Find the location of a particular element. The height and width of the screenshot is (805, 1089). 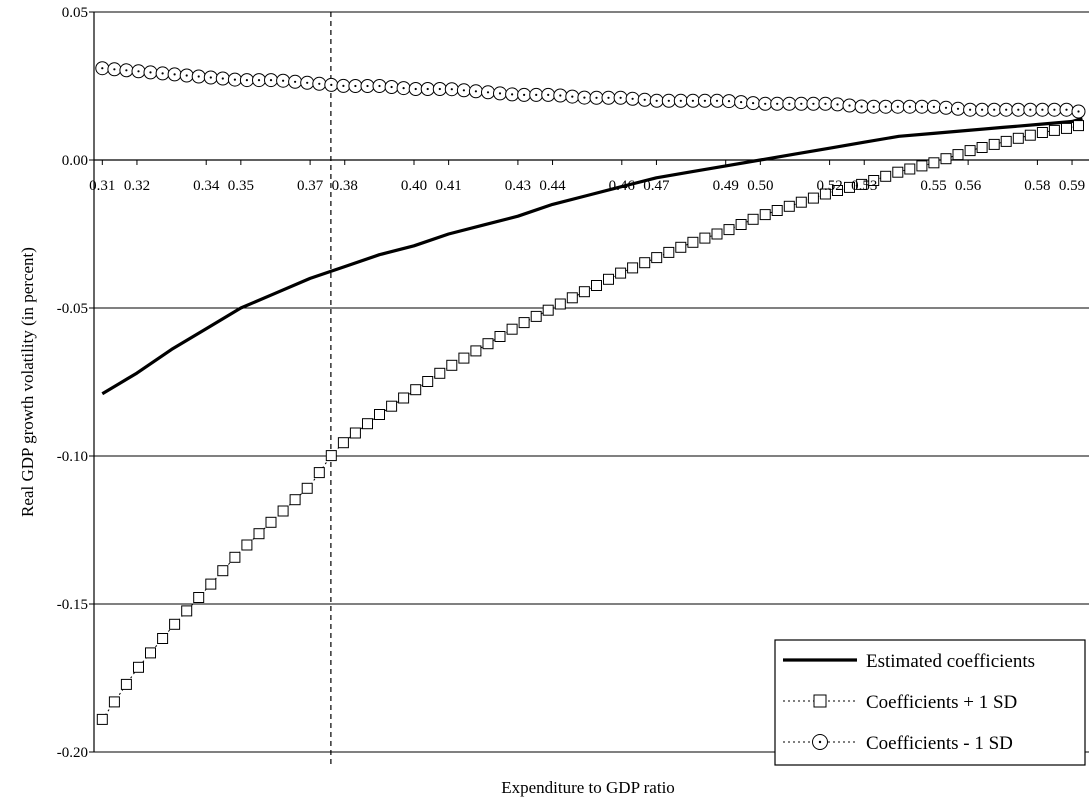

x-tick-label: 0.32 is located at coordinates (137, 186).